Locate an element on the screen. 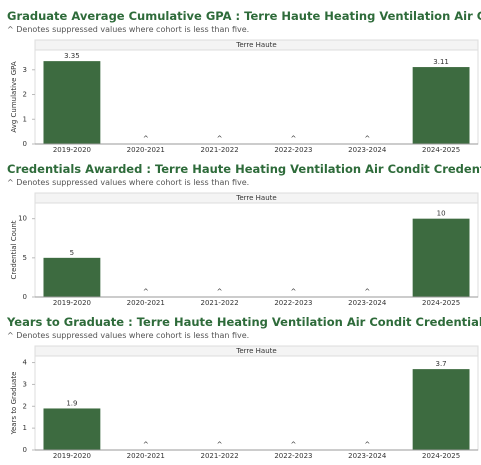  y-axis-label: Avg Cumulative GPA is located at coordinates (14, 97).